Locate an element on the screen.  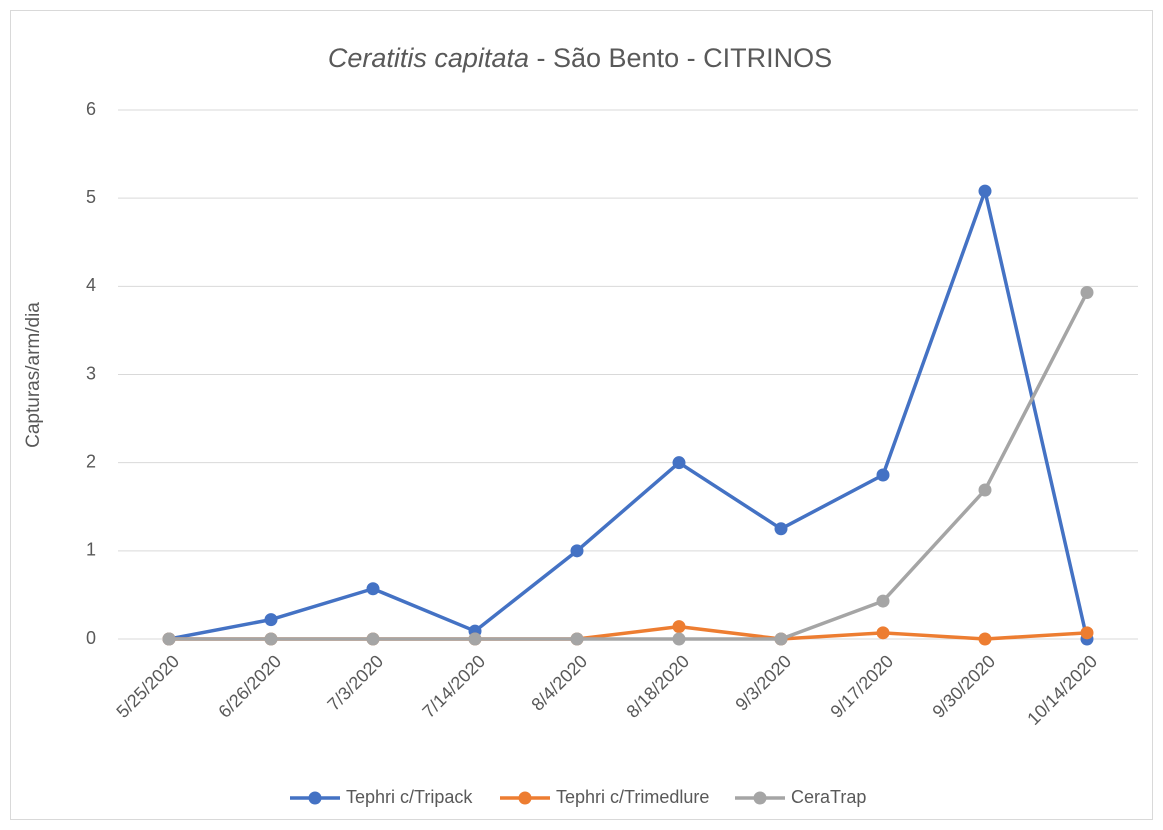
legend-label: Tephri c/Trimedlure is located at coordinates (632, 797).